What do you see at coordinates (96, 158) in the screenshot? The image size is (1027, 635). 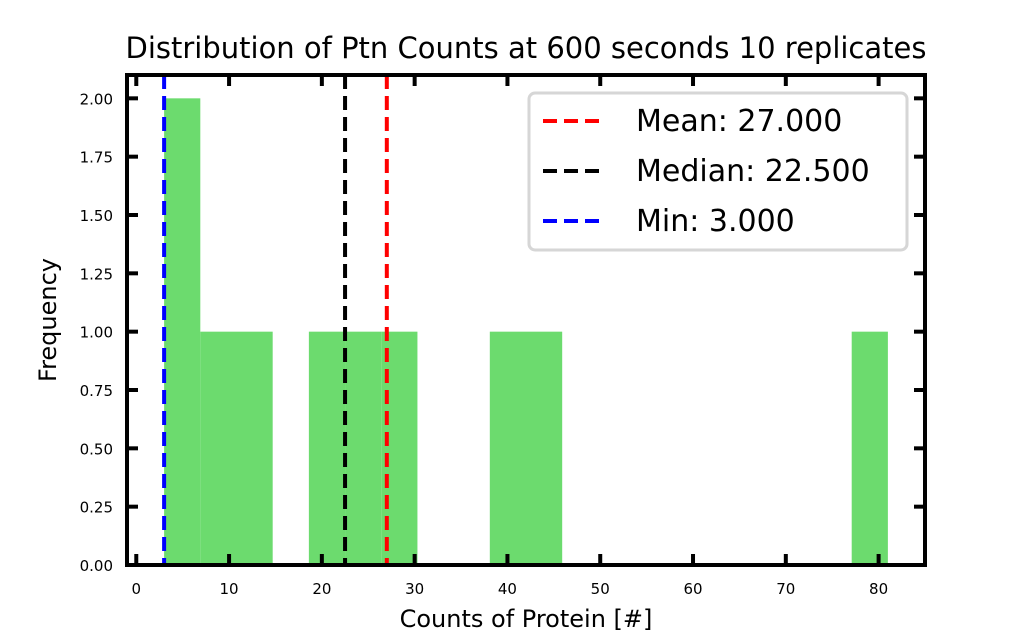 I see `y-tick-label: 1.75` at bounding box center [96, 158].